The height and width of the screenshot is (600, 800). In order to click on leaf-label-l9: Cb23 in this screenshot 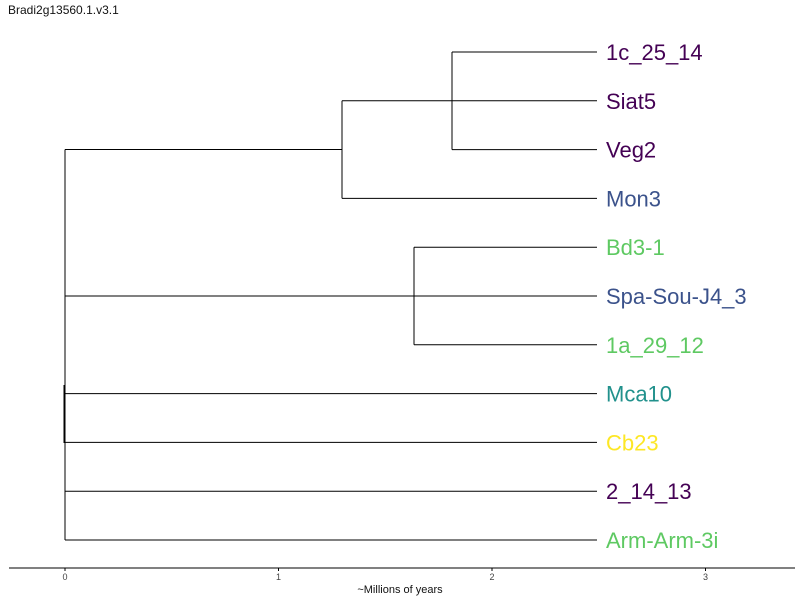, I will do `click(632, 442)`.